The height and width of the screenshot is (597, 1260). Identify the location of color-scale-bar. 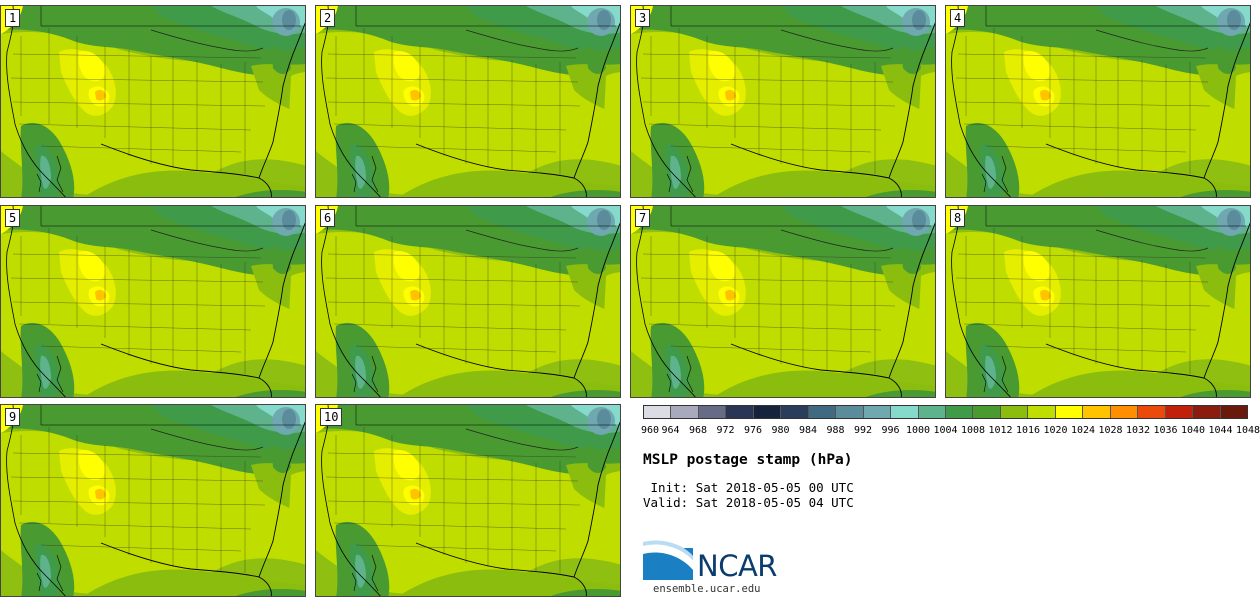
(945, 412).